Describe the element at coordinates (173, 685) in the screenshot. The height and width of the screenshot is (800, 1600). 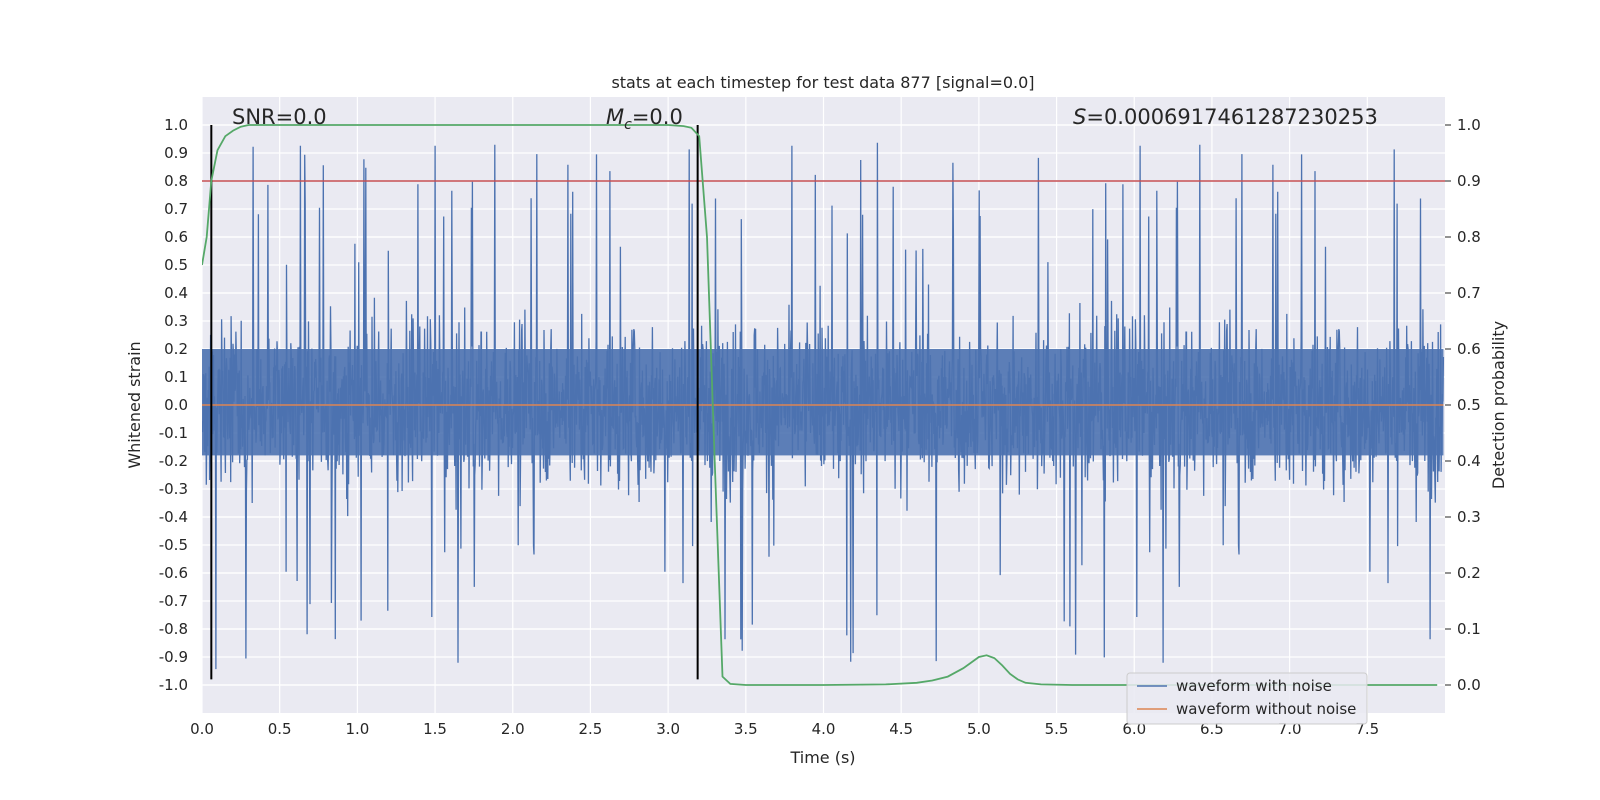
I see `y-tick-label: -1.0` at that location.